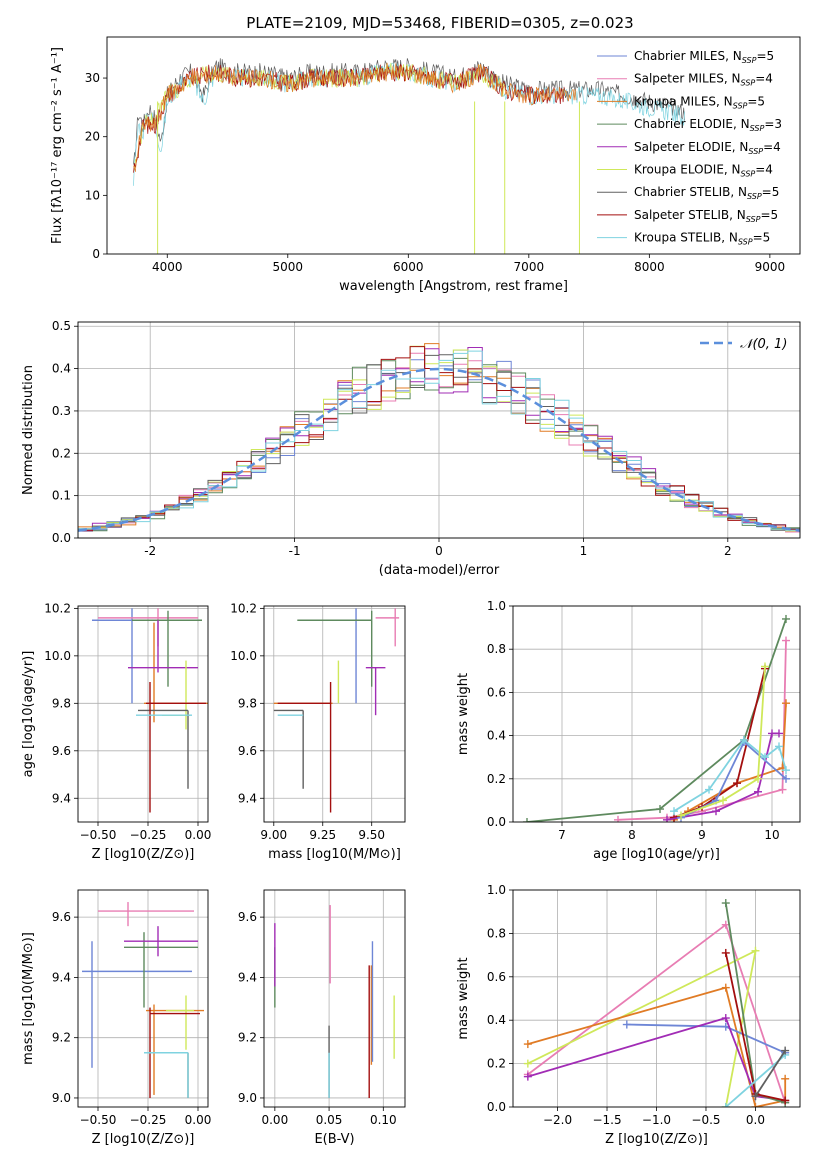  Describe the element at coordinates (61, 411) in the screenshot. I see `y-tick-label: 0.3` at that location.